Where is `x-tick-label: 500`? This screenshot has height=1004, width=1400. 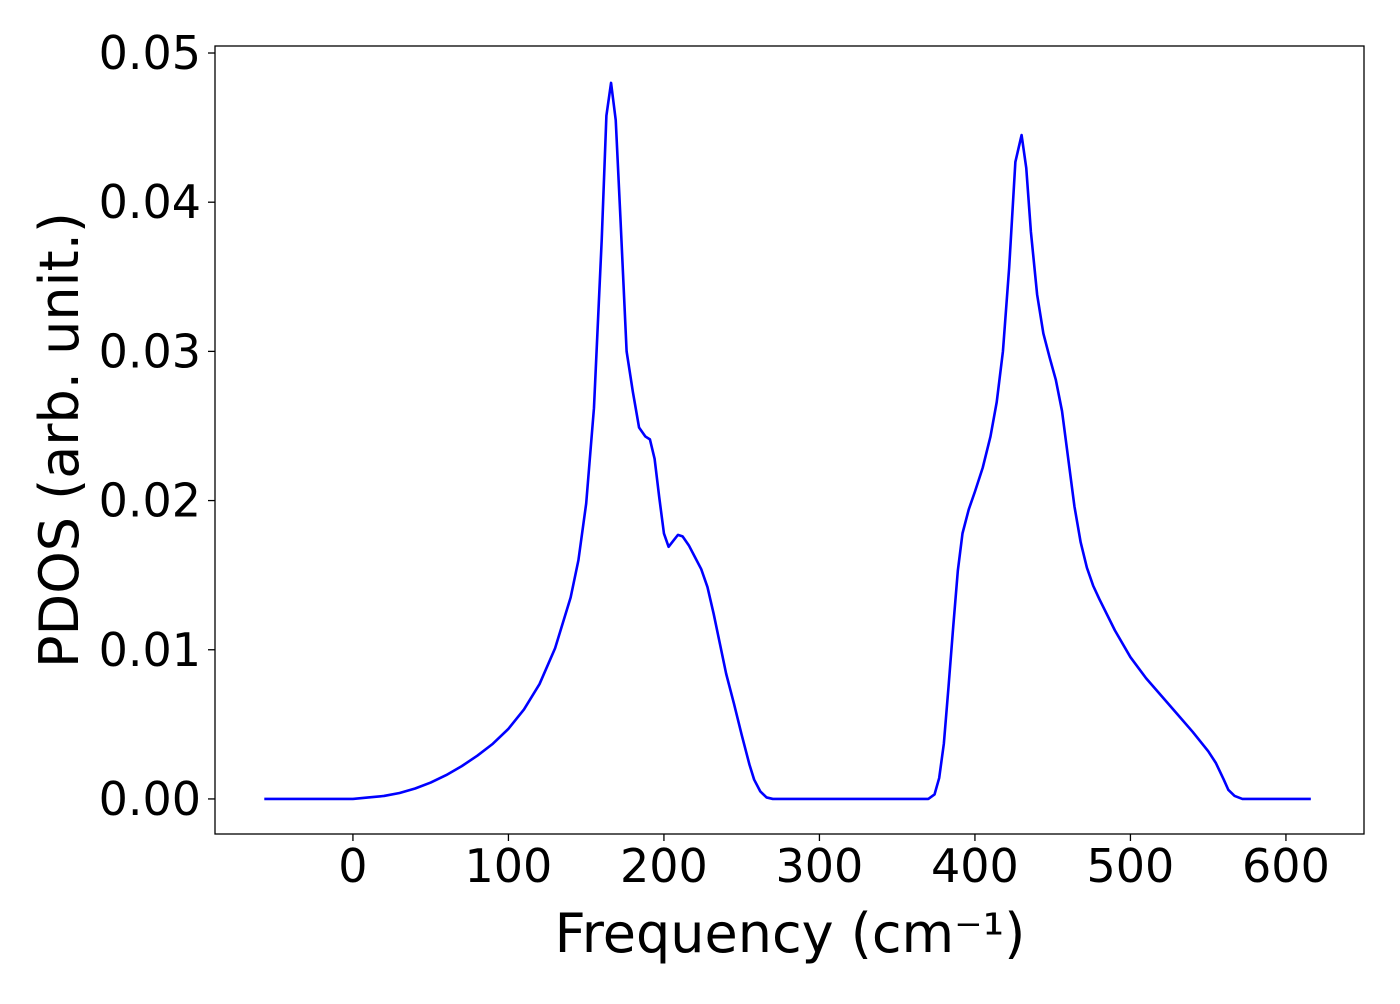
x-tick-label: 500 is located at coordinates (1131, 866).